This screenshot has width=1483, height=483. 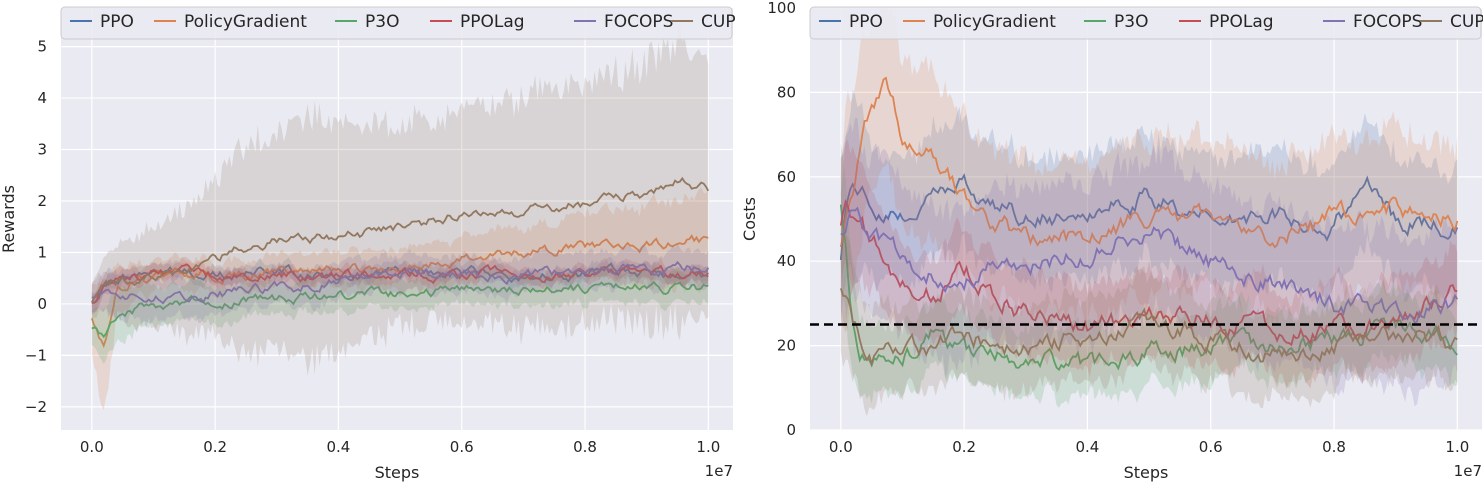 I want to click on series-line-PPOLag, so click(x=400, y=283).